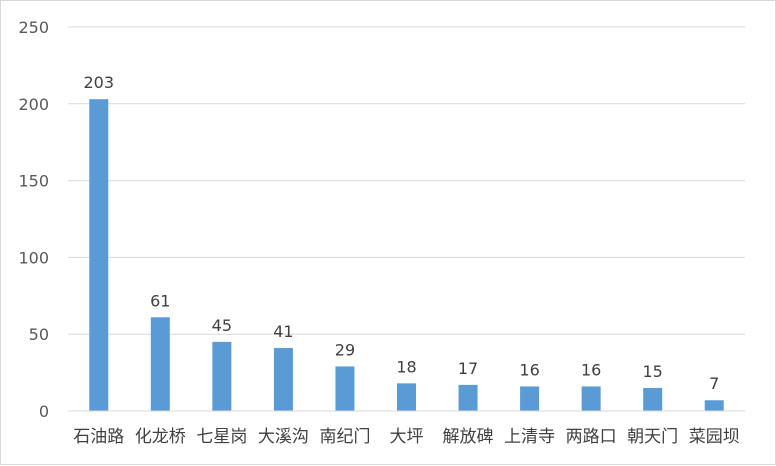 The height and width of the screenshot is (466, 776). What do you see at coordinates (98, 82) in the screenshot?
I see `data-label: 203` at bounding box center [98, 82].